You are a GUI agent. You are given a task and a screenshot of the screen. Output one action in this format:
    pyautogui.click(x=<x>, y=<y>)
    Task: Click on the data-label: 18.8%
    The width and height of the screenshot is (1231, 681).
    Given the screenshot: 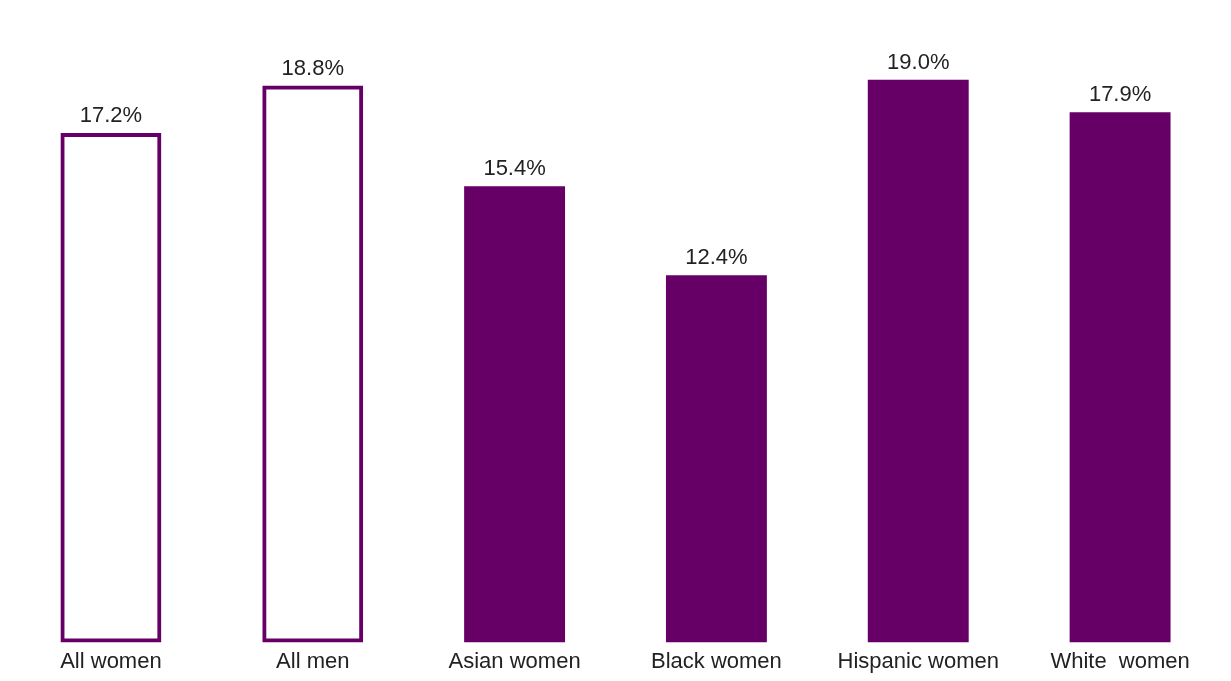 What is the action you would take?
    pyautogui.click(x=312, y=67)
    